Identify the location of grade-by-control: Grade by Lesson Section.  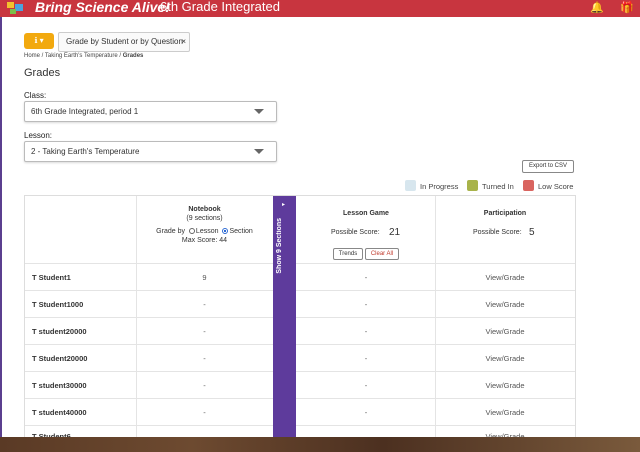
(204, 231).